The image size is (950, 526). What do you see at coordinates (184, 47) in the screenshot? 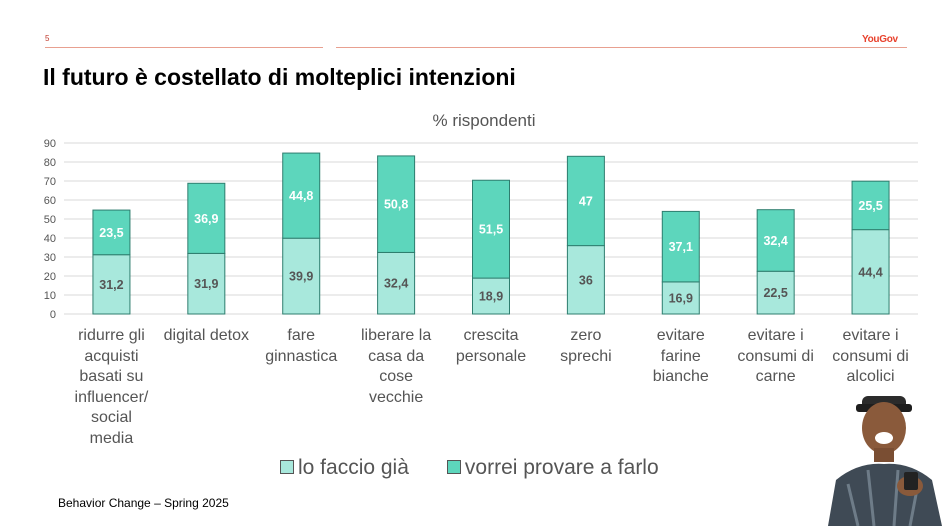
I see `header-rule-left` at bounding box center [184, 47].